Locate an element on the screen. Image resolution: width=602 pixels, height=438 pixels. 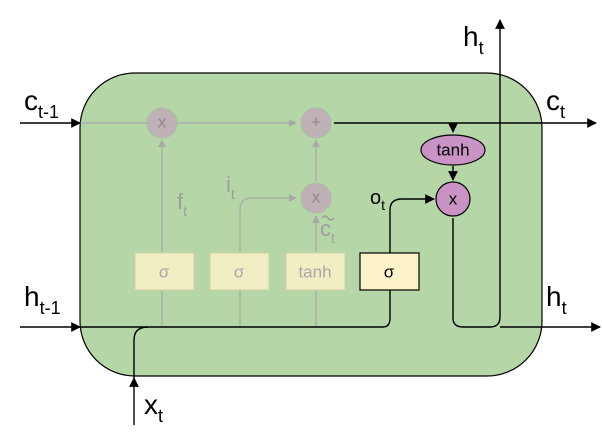
output-sigma-layer: σ is located at coordinates (389, 271).